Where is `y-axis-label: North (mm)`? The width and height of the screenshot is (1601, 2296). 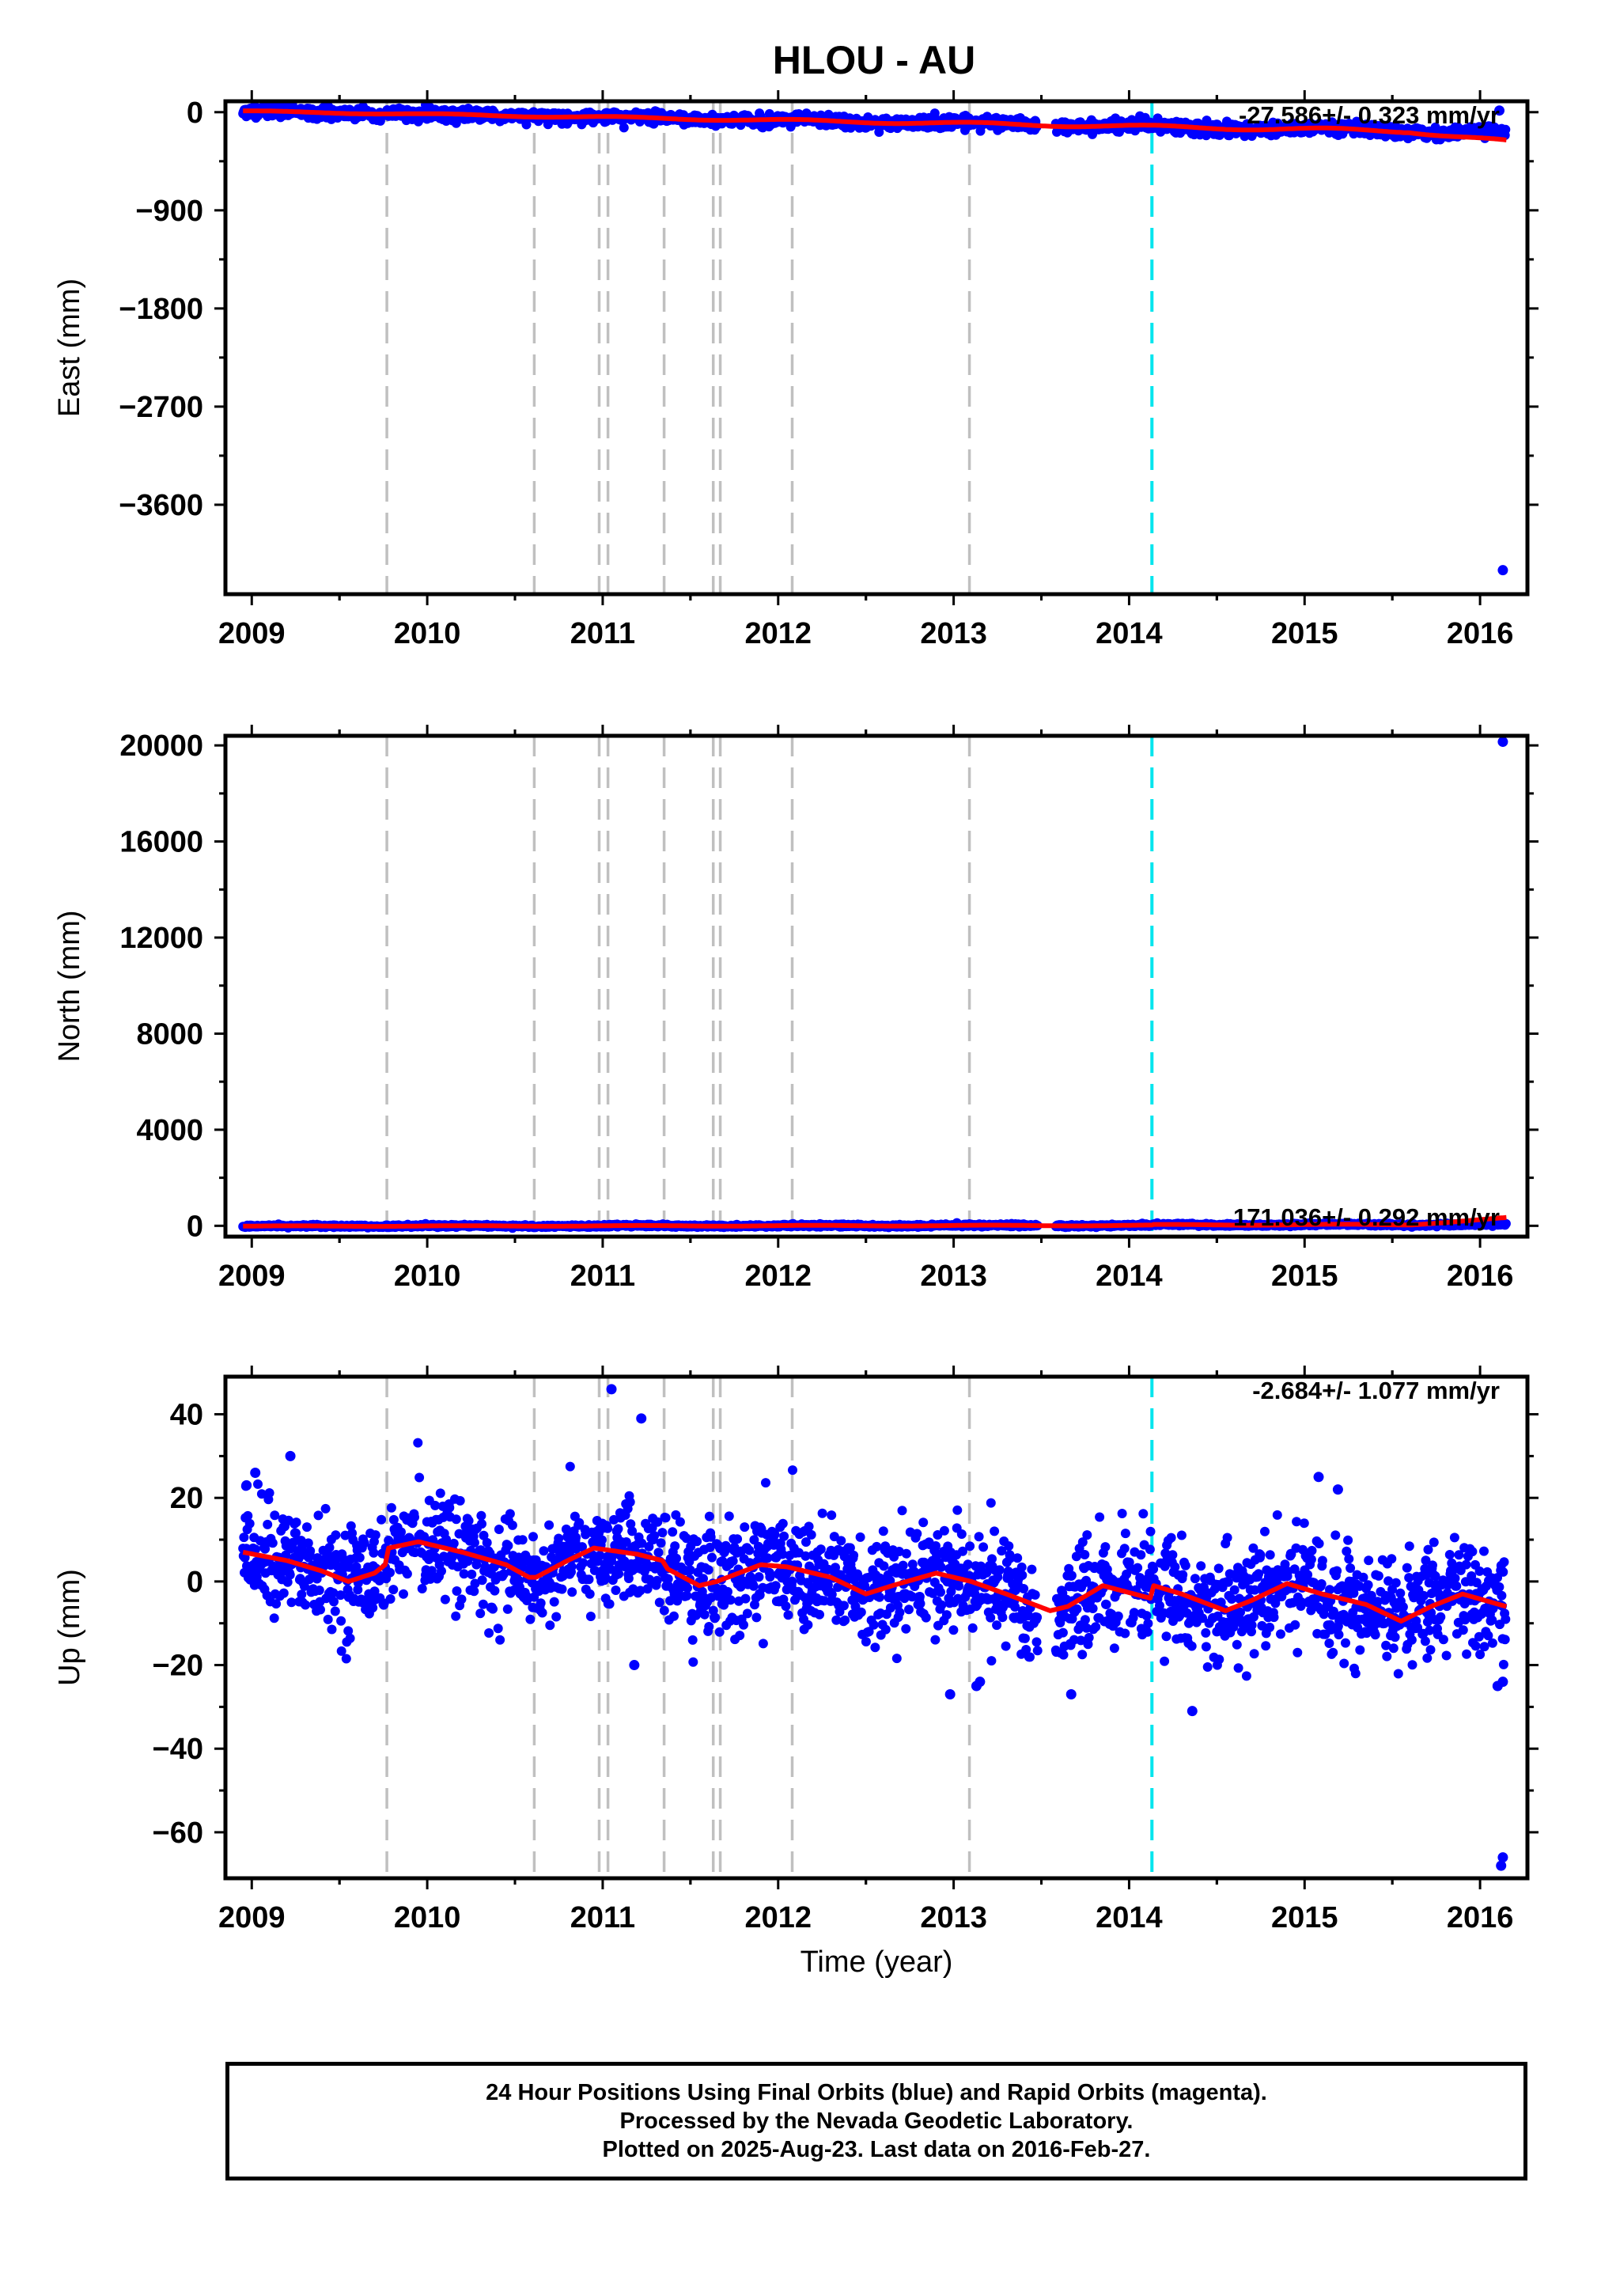
y-axis-label: North (mm) is located at coordinates (70, 986).